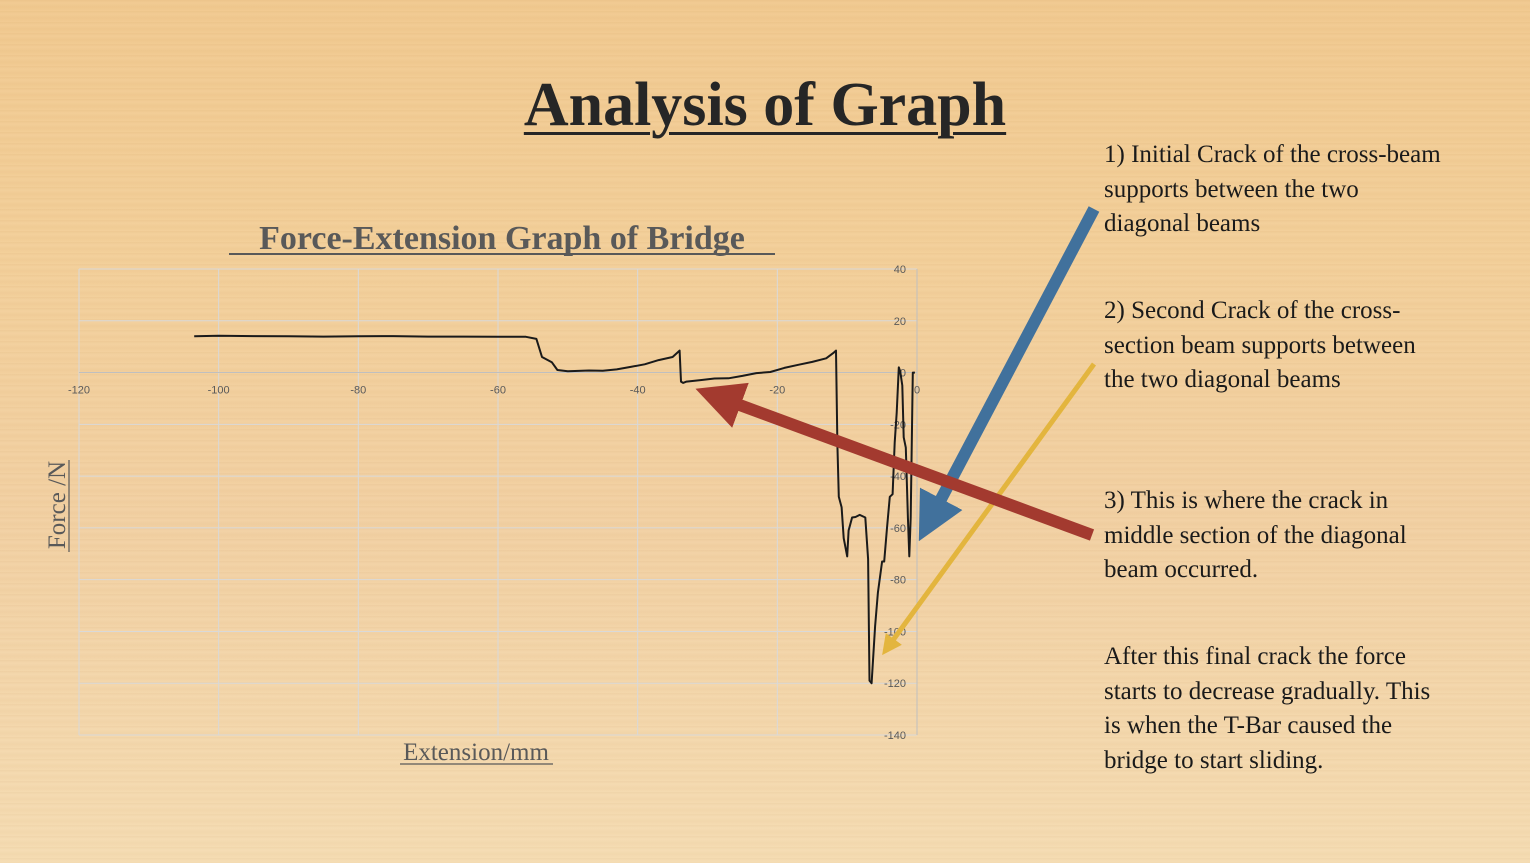  What do you see at coordinates (57, 505) in the screenshot?
I see `y-axis-title: Force /N` at bounding box center [57, 505].